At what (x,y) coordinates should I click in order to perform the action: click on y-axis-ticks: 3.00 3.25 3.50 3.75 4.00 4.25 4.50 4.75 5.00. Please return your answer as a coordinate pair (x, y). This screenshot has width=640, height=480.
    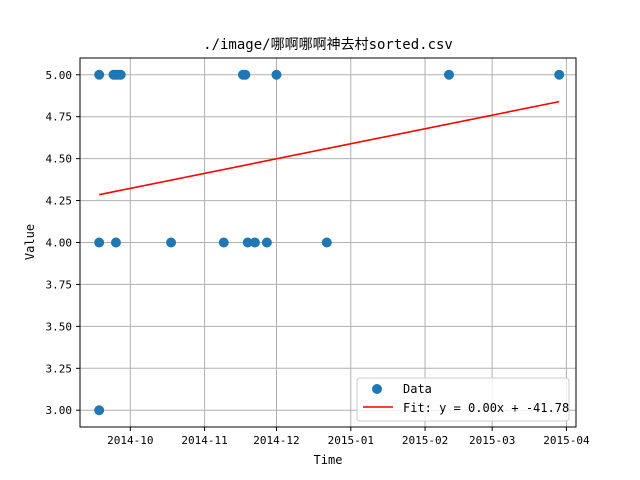
    Looking at the image, I should click on (63, 243).